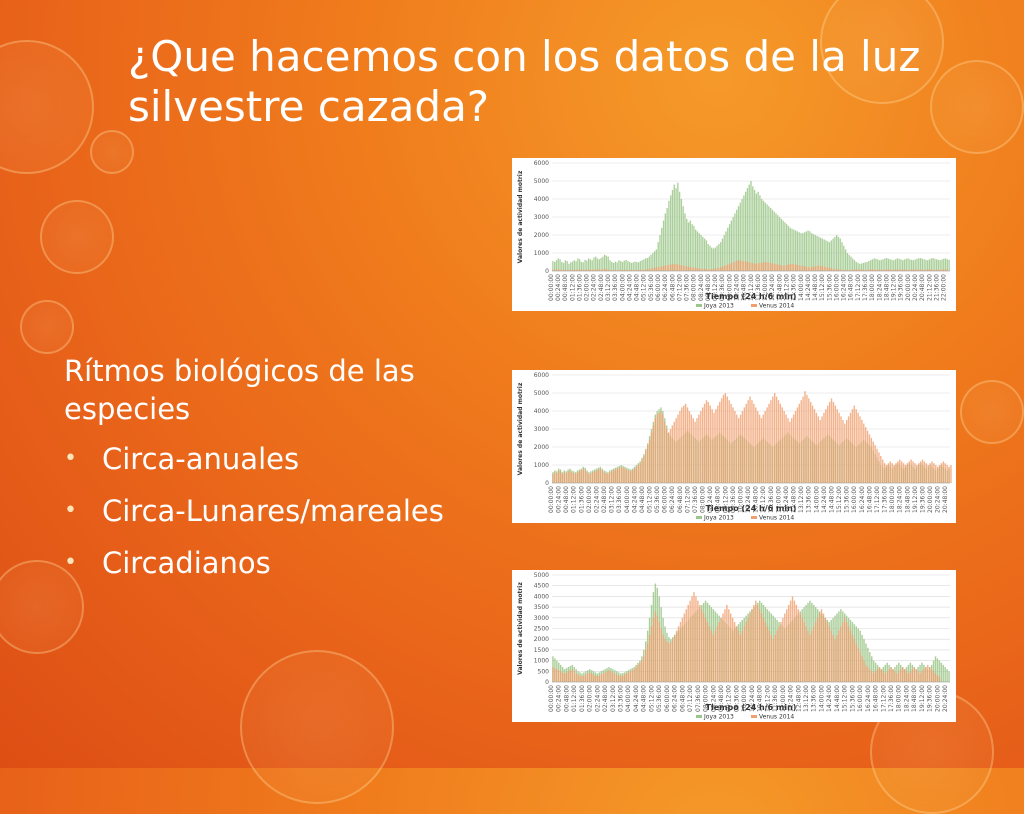 The height and width of the screenshot is (814, 1024). I want to click on x-tick-label: 16:24:00, so click(844, 287).